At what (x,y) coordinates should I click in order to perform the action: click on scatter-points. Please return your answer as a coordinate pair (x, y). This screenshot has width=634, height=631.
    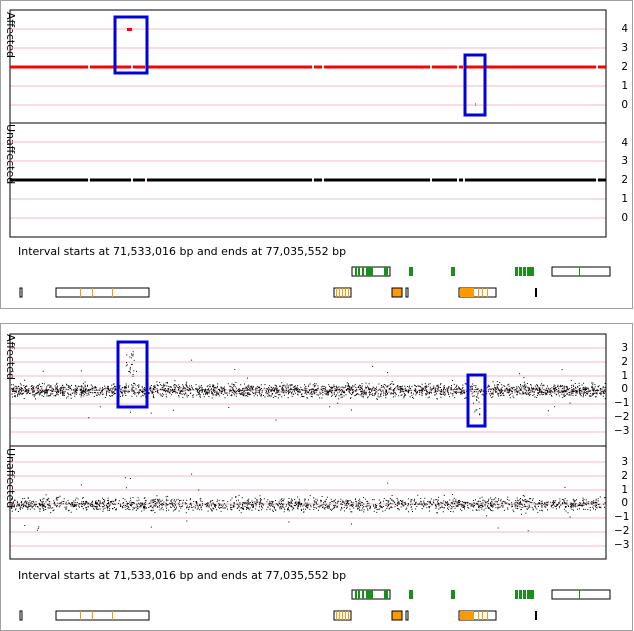
    Looking at the image, I should click on (308, 502).